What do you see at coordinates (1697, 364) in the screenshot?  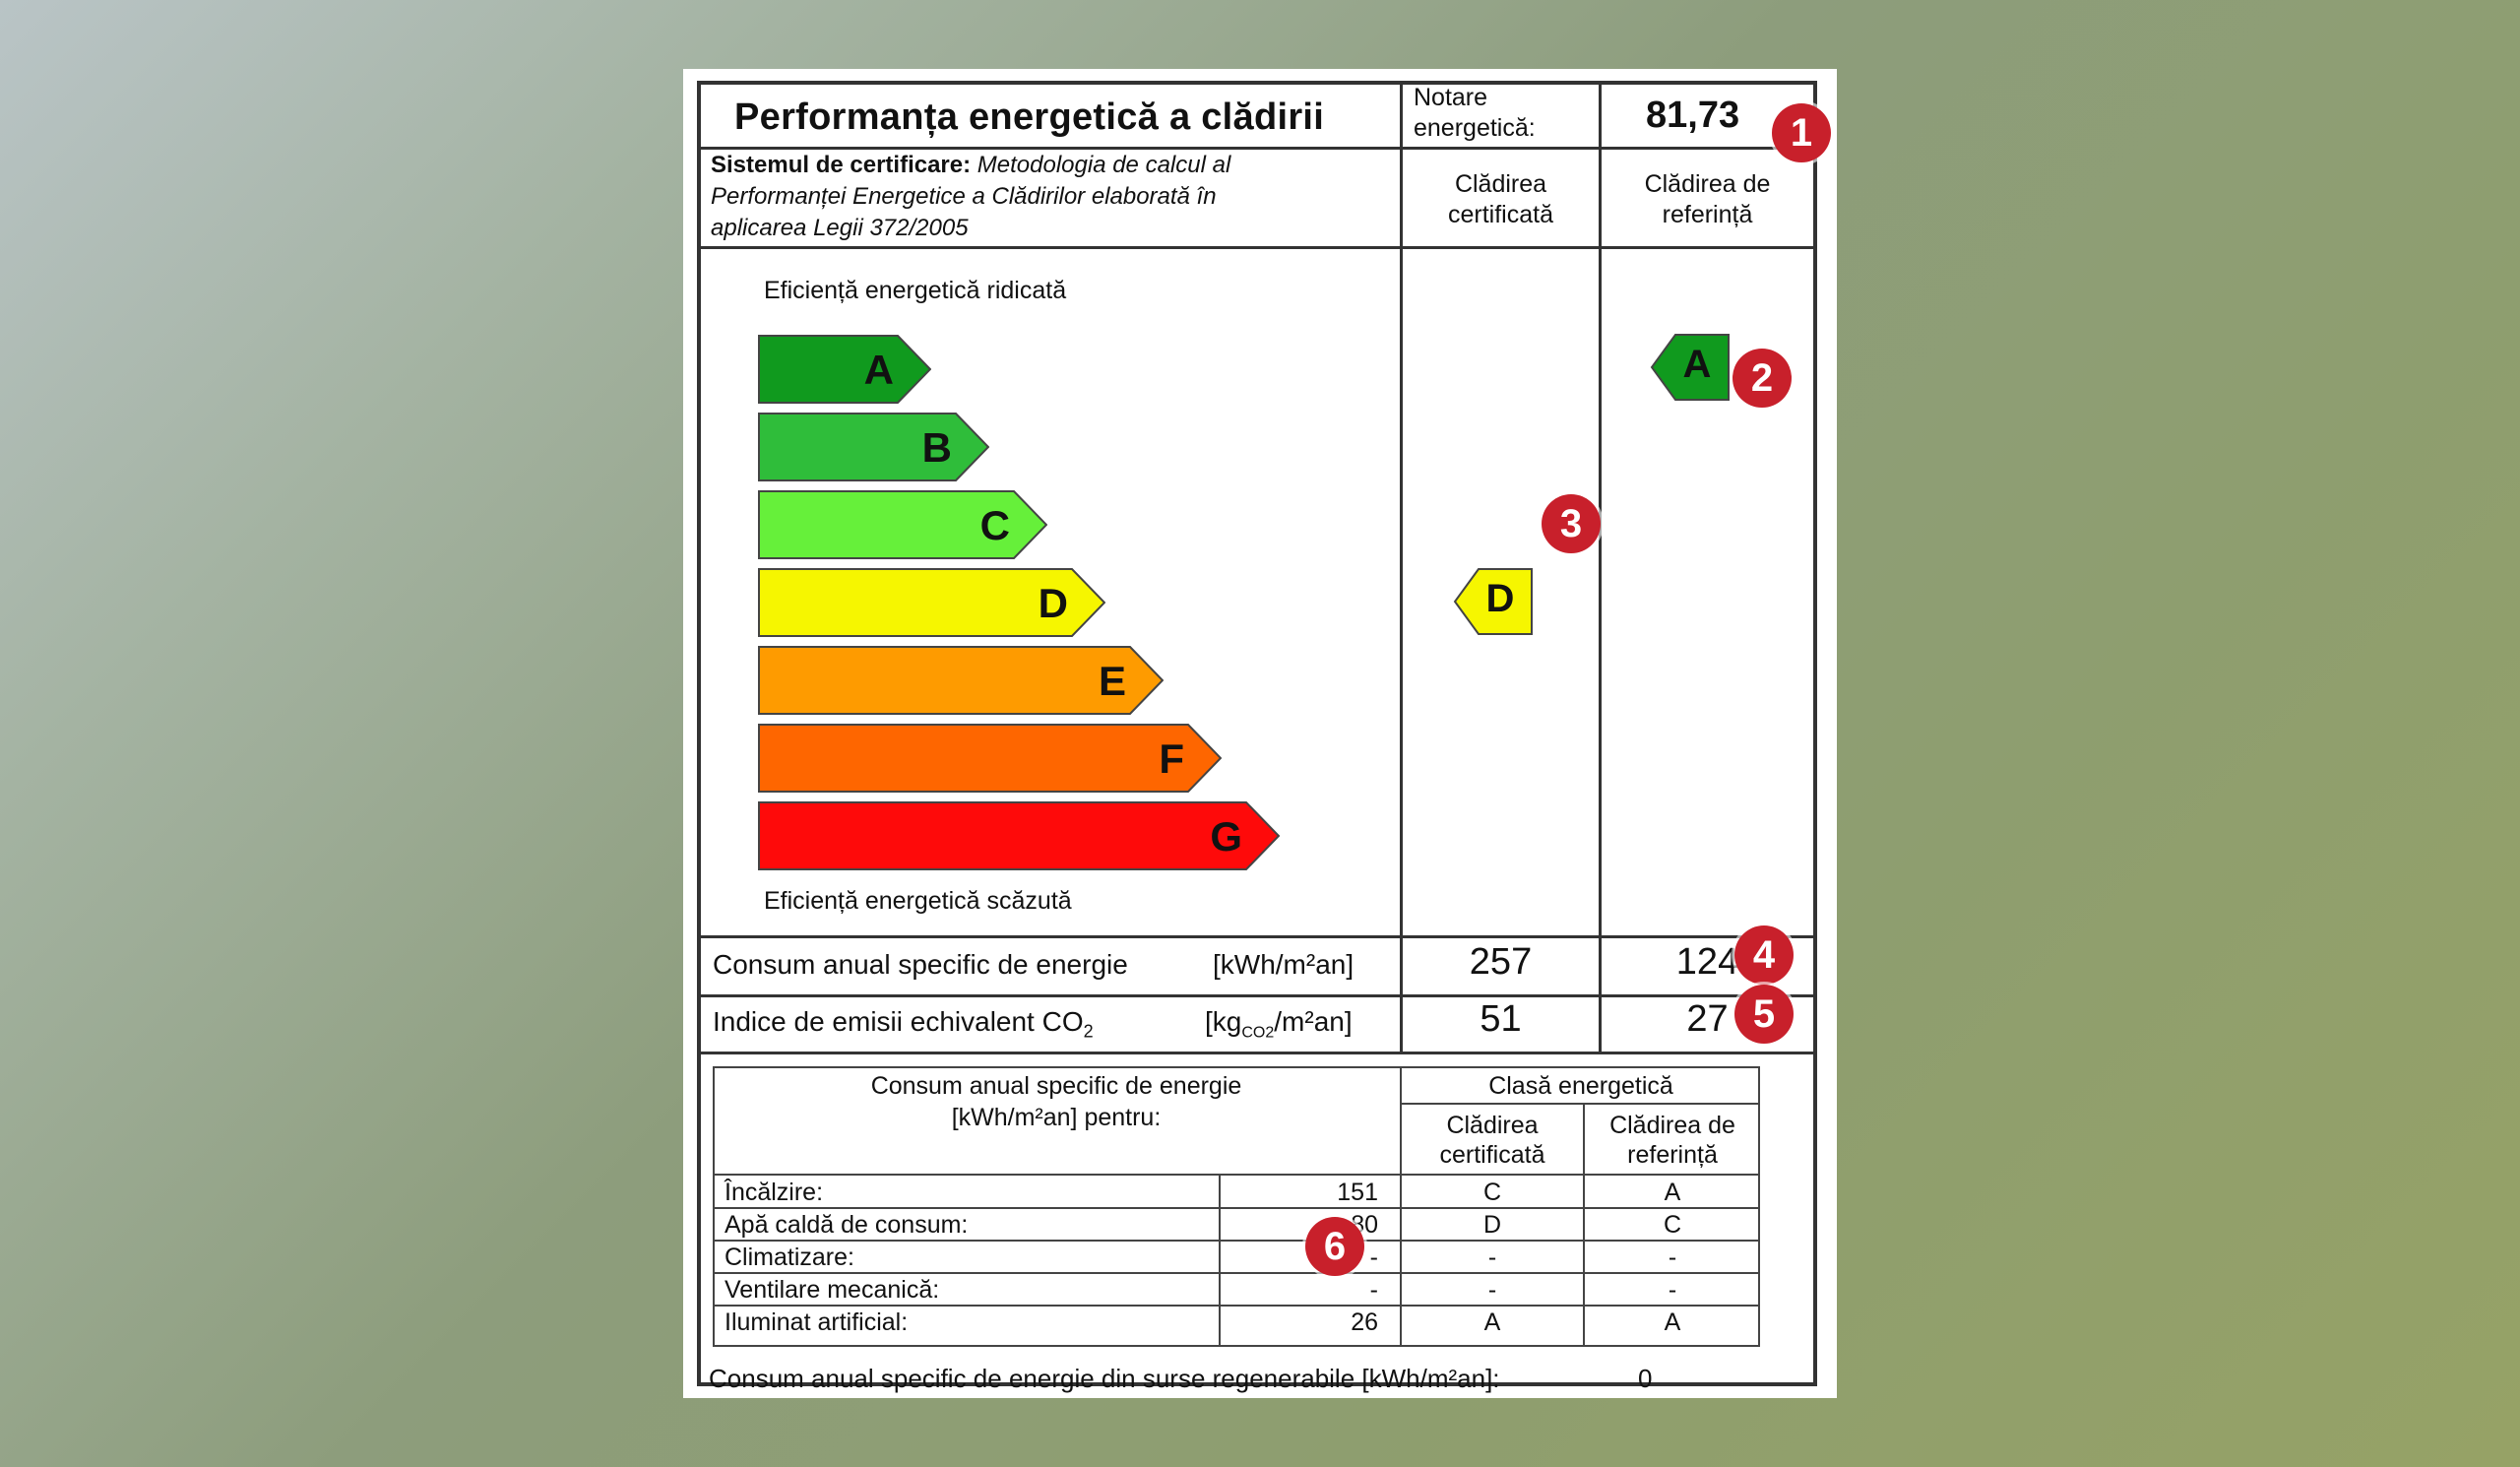 I see `reference-class-letter: A` at bounding box center [1697, 364].